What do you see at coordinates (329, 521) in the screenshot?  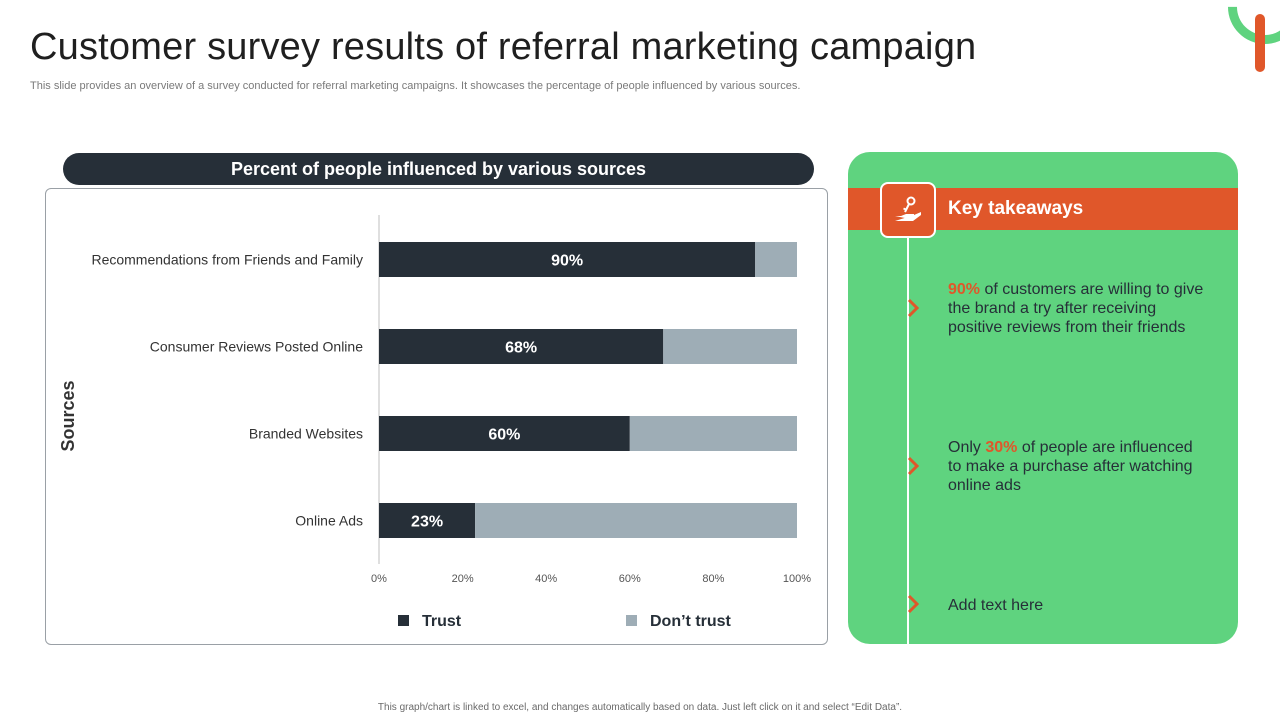 I see `category-label: Online Ads` at bounding box center [329, 521].